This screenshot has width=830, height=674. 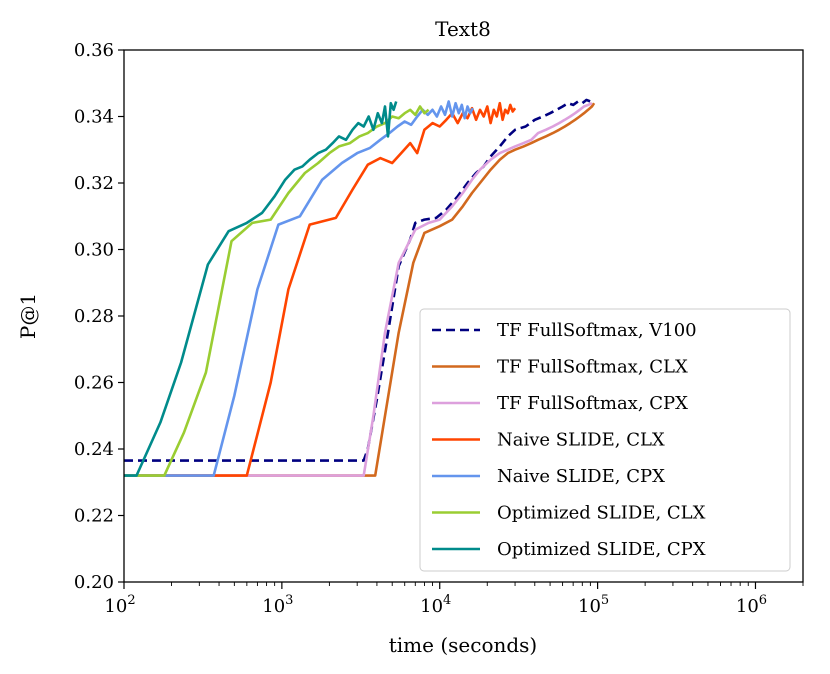 What do you see at coordinates (277, 605) in the screenshot?
I see `x-tick-label: 10³` at bounding box center [277, 605].